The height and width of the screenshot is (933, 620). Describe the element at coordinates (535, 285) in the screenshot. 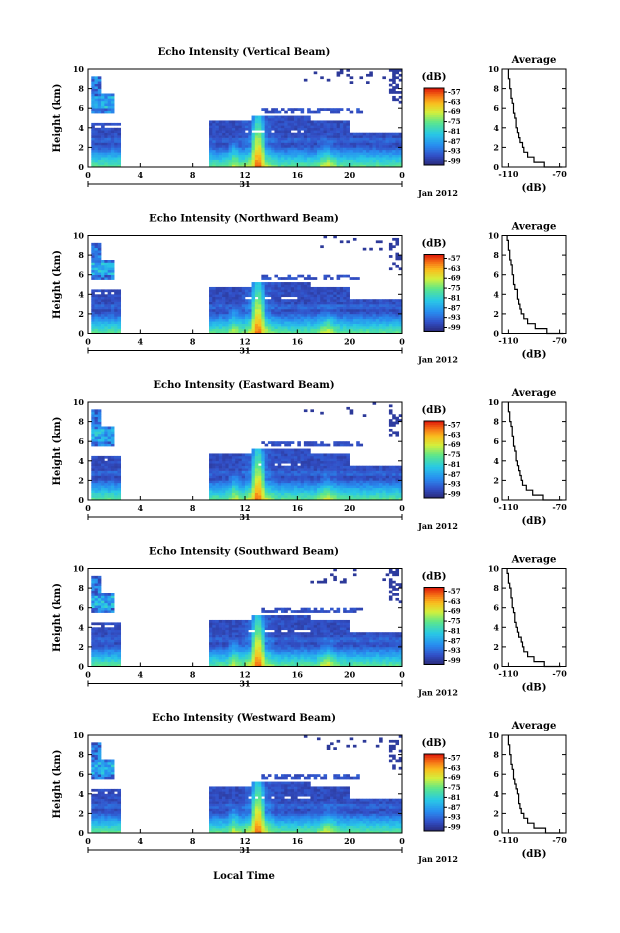

I see `profile-line` at that location.